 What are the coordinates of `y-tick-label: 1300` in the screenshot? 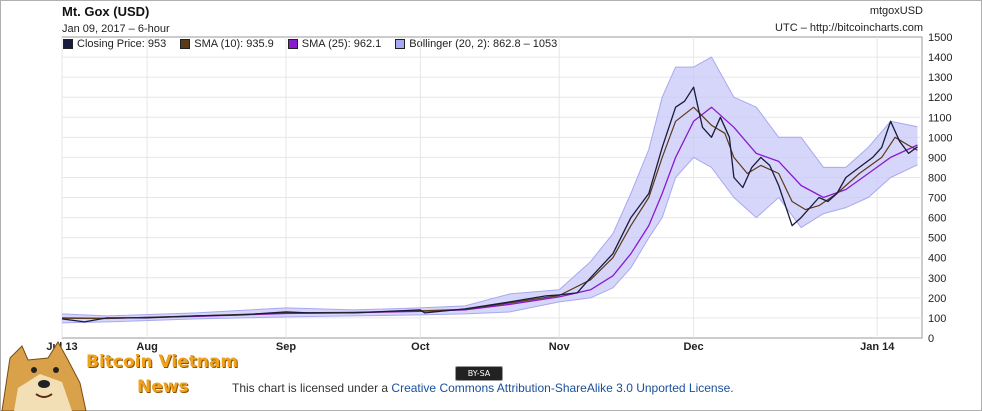 It's located at (940, 78).